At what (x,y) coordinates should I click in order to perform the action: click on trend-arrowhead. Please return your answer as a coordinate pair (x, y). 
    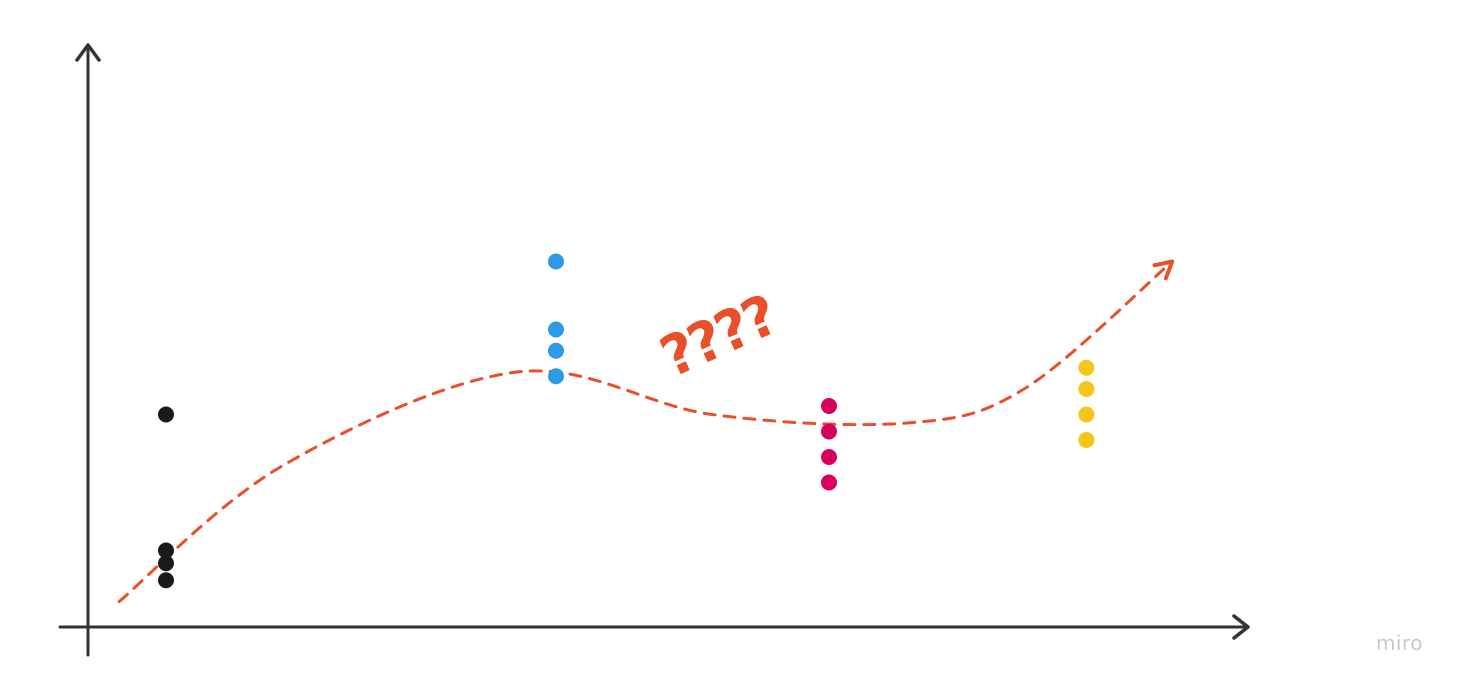
    Looking at the image, I should click on (1163, 270).